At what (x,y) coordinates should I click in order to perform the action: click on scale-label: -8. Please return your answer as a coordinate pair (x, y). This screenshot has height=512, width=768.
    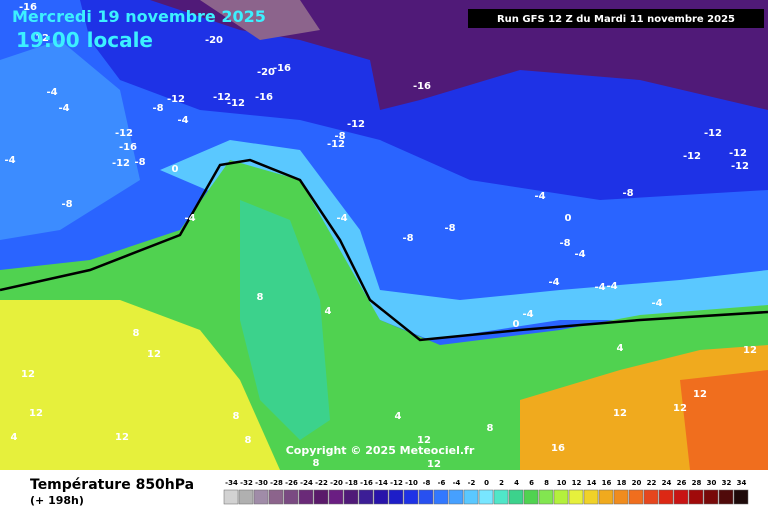
    Looking at the image, I should click on (427, 483).